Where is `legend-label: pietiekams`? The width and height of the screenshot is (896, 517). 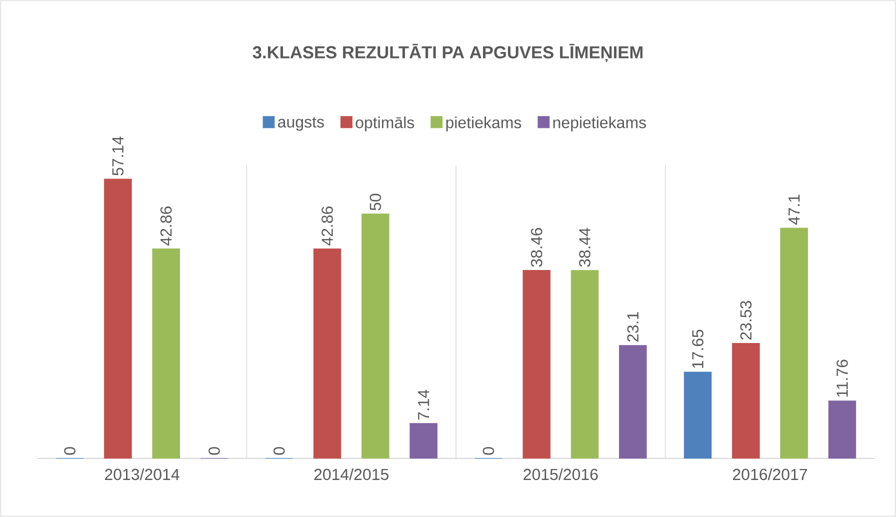 legend-label: pietiekams is located at coordinates (484, 124).